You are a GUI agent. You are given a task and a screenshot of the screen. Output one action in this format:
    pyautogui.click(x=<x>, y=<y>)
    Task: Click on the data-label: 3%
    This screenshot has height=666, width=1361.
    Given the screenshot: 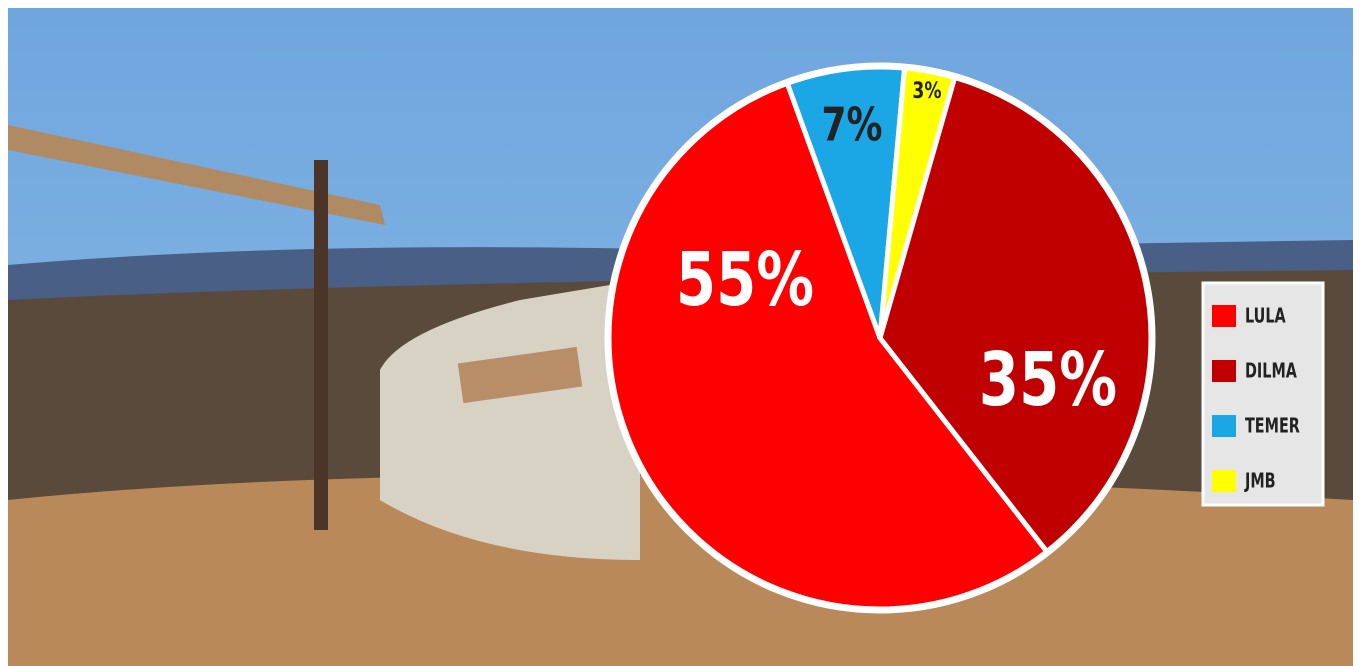 What is the action you would take?
    pyautogui.click(x=926, y=91)
    